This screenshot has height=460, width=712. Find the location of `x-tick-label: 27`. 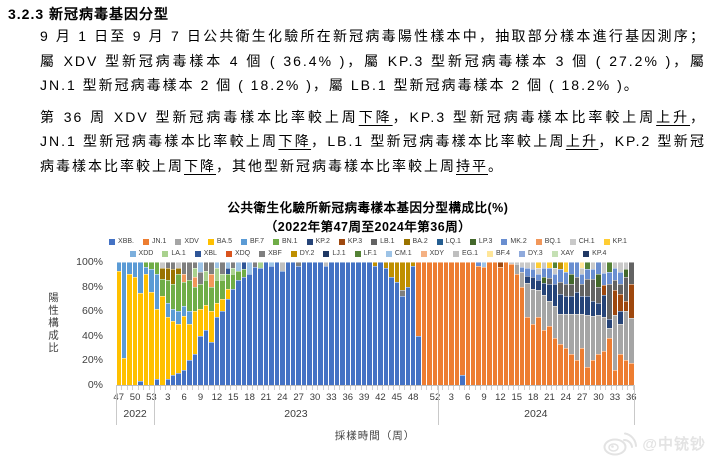

x-tick-label: 27 is located at coordinates (298, 397).